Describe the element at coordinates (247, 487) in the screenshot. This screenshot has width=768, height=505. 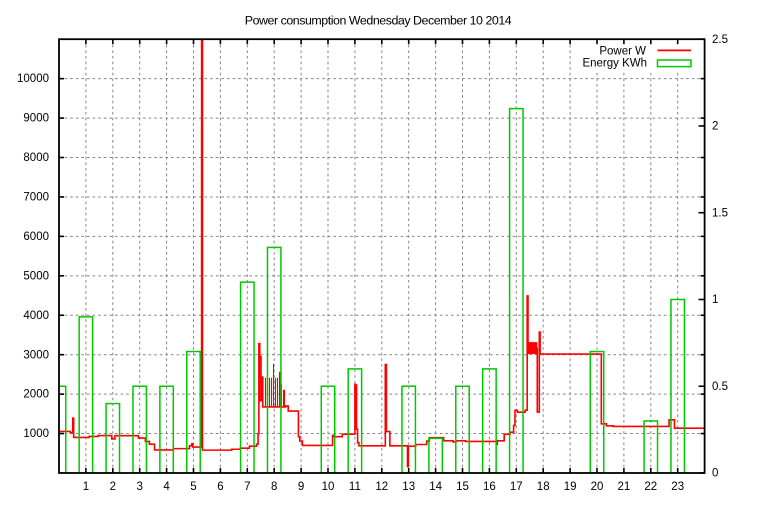
I see `svg-text: 7` at that location.